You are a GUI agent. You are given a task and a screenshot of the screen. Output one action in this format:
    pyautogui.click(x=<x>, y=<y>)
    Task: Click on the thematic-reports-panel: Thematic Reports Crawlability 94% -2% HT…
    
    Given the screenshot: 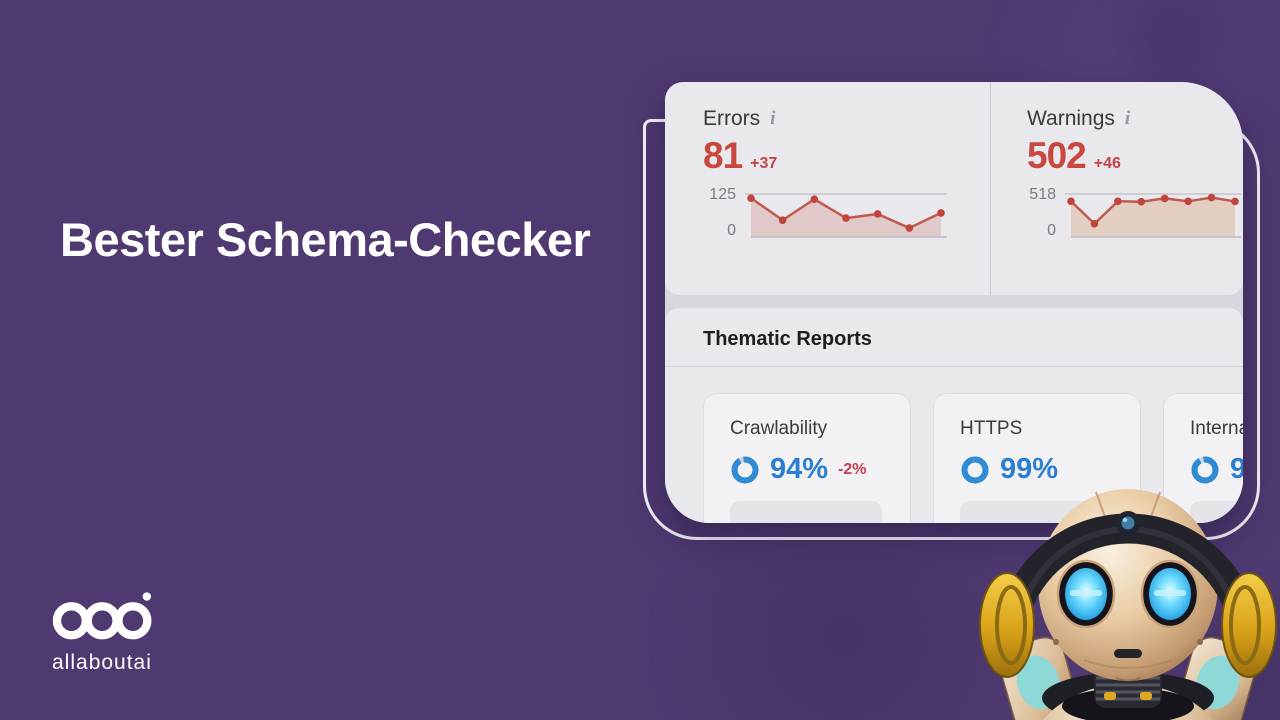 What is the action you would take?
    pyautogui.click(x=954, y=415)
    